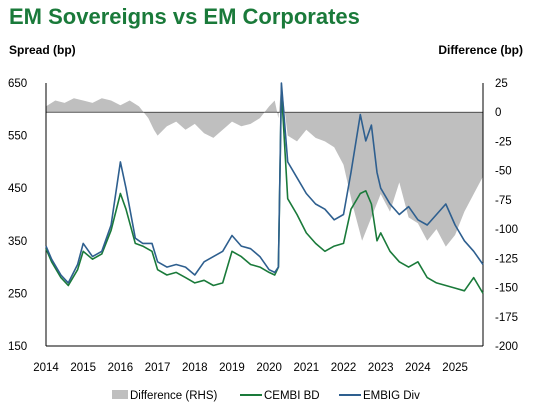 The width and height of the screenshot is (544, 408). What do you see at coordinates (17, 294) in the screenshot?
I see `y-tick-label: 250` at bounding box center [17, 294].